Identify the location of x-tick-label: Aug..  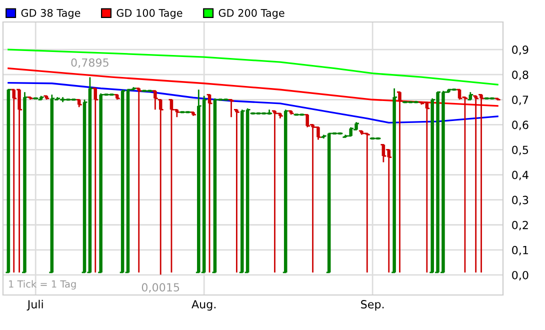
(204, 305).